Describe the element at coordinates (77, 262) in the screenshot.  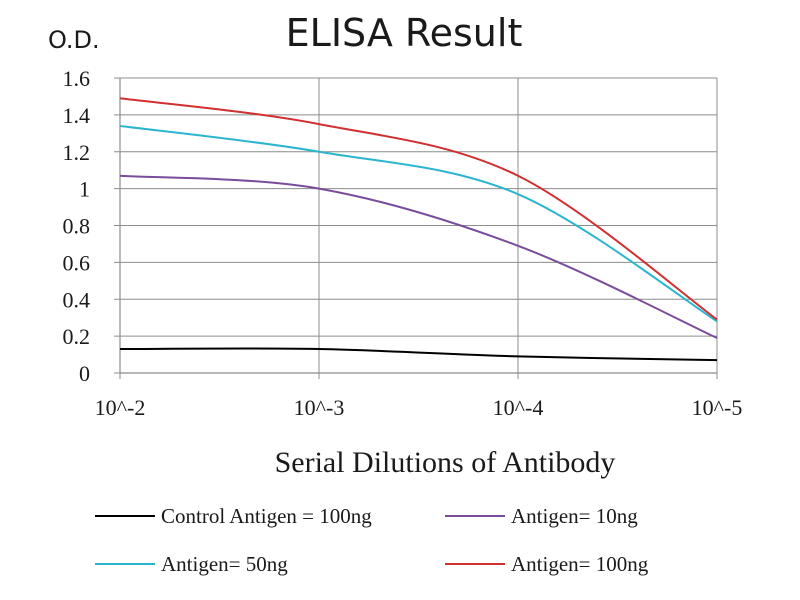
I see `y-tick-label: 0.6` at that location.